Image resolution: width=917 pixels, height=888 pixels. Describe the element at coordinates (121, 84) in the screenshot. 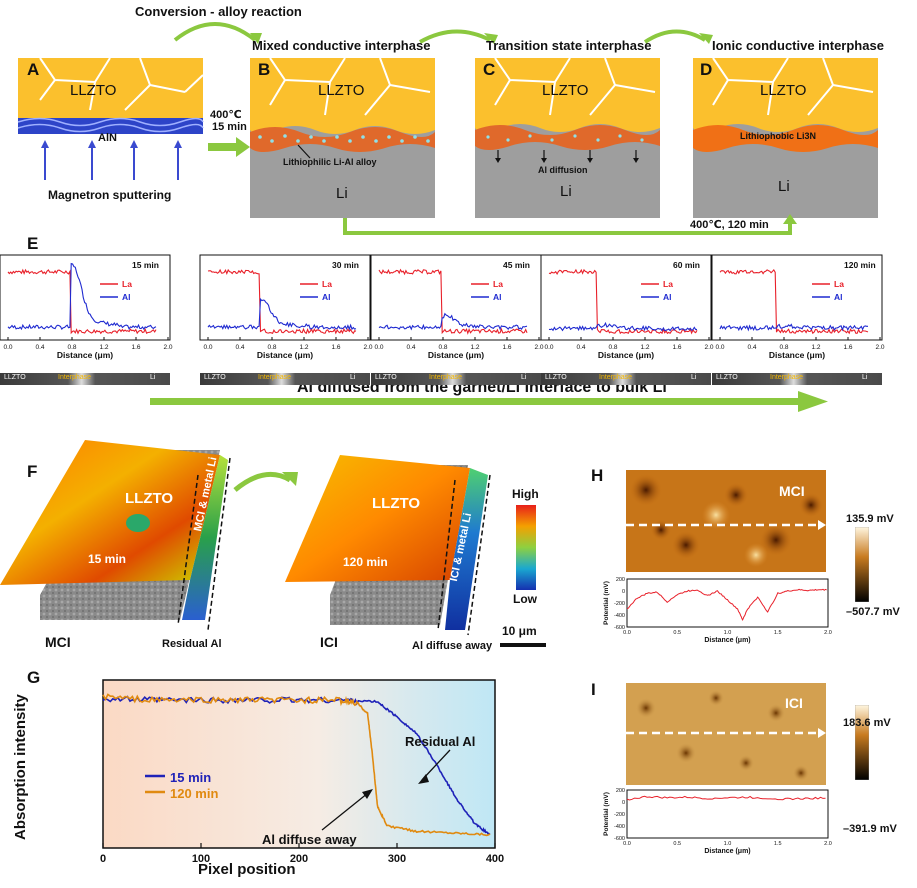

I see `grain-lines-a` at that location.